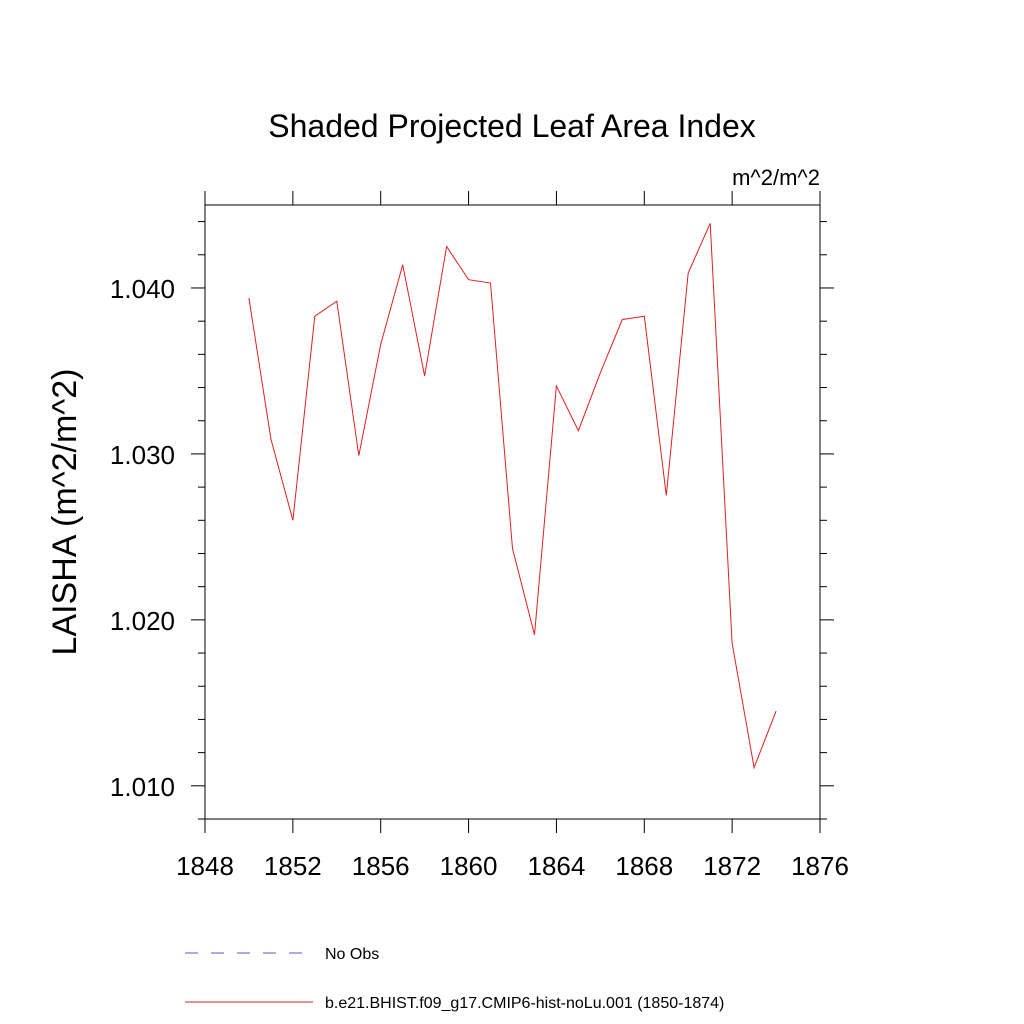 The height and width of the screenshot is (1024, 1024). I want to click on y-tick-label: 1.010, so click(142, 787).